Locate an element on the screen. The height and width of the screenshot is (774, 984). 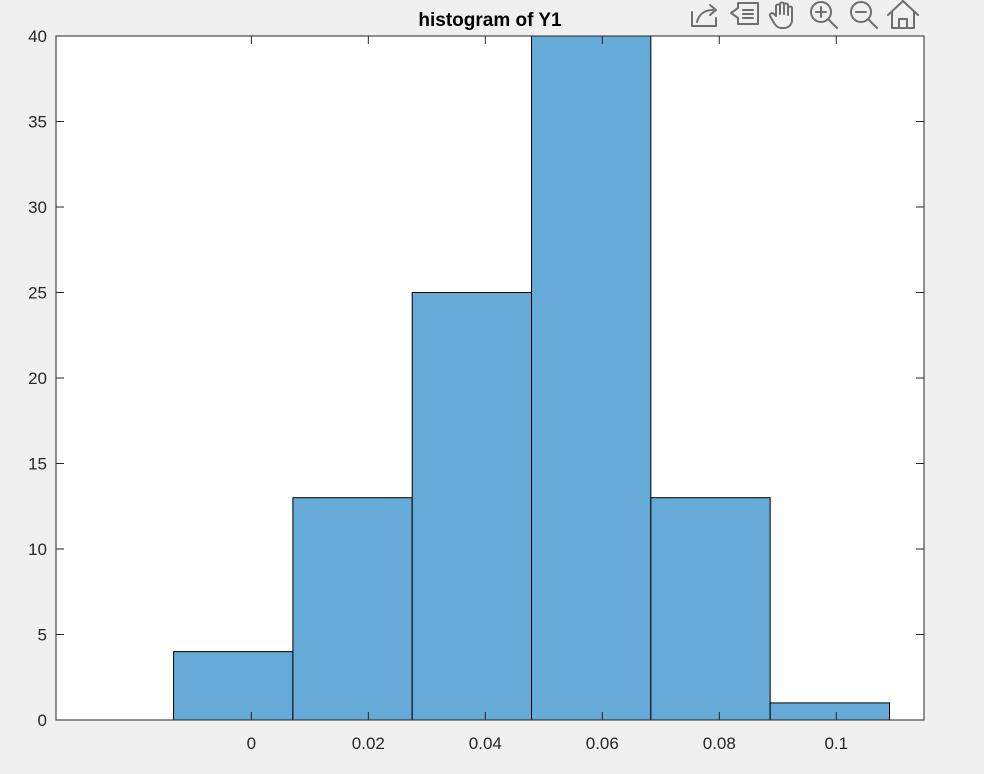
chart-title: histogram of Y1 is located at coordinates (490, 20).